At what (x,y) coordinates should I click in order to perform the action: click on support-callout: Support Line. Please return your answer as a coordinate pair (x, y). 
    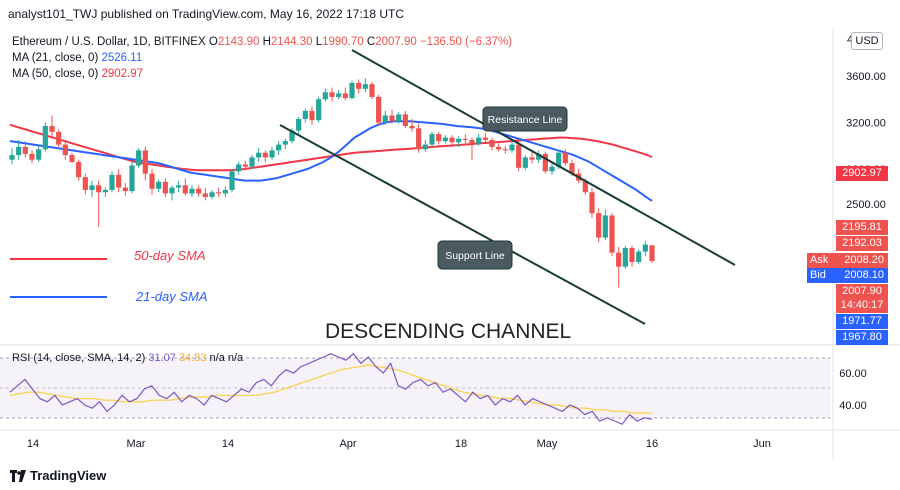
    Looking at the image, I should click on (475, 255).